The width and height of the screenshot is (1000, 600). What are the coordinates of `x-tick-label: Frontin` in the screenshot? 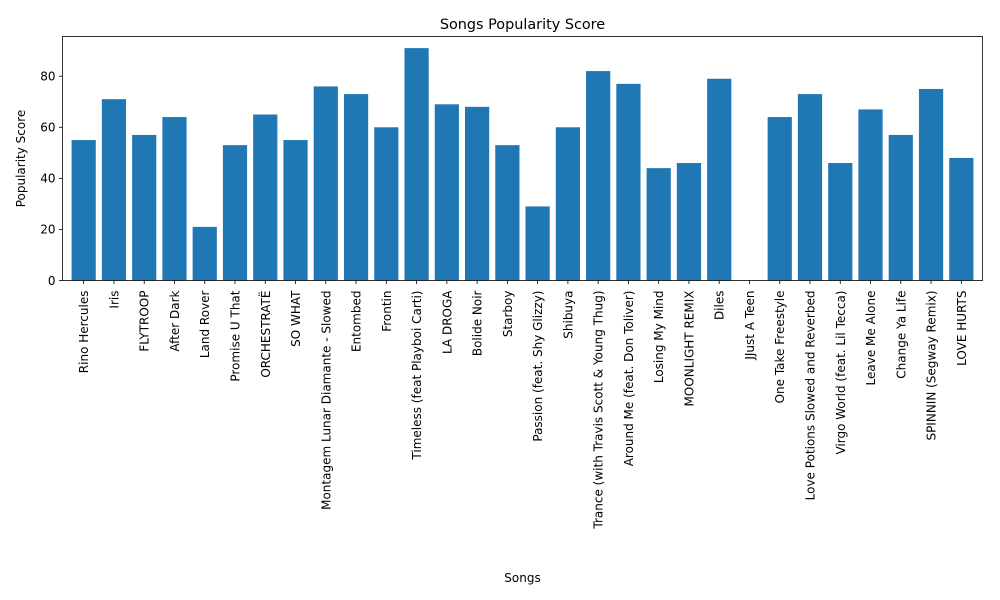 It's located at (387, 311).